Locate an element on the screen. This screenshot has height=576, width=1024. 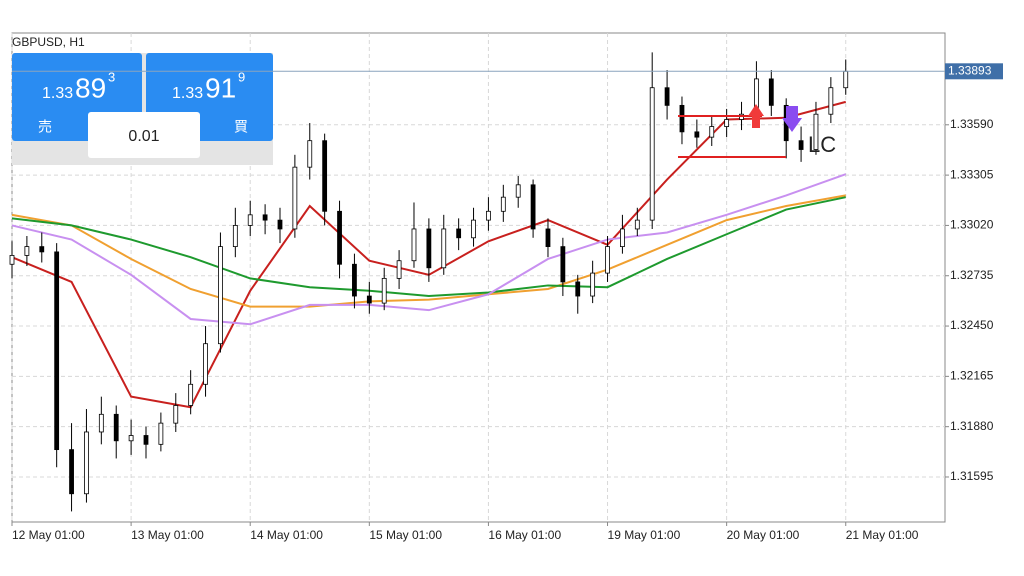
lot-field is located at coordinates (144, 135).